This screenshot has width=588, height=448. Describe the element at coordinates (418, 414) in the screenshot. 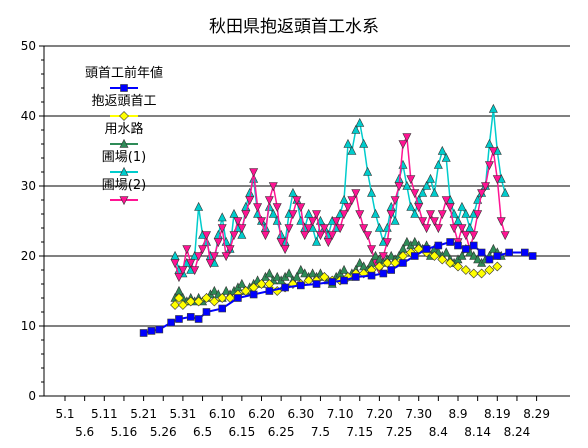

I see `x-tick-label: 7.30` at that location.